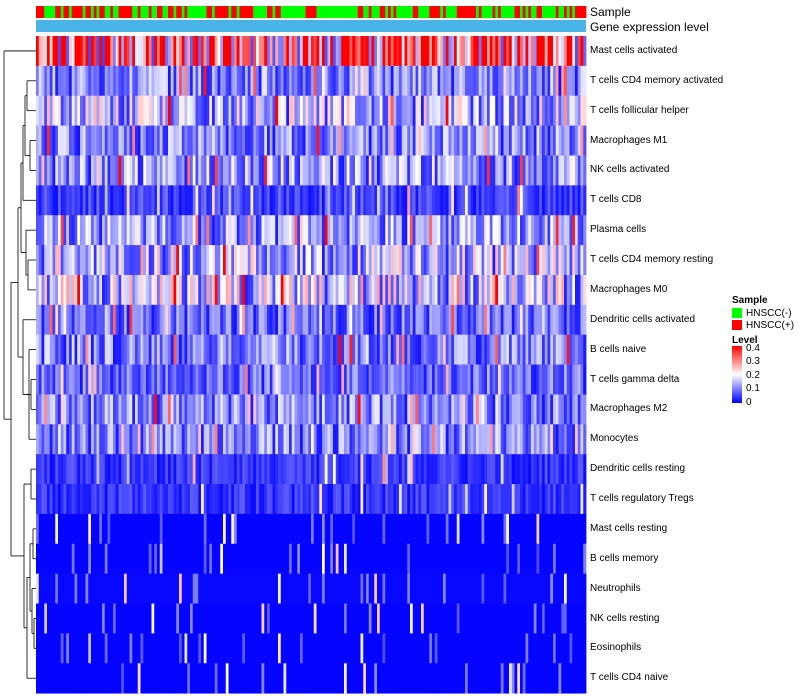  What do you see at coordinates (635, 379) in the screenshot?
I see `row-label: T cells gamma delta` at bounding box center [635, 379].